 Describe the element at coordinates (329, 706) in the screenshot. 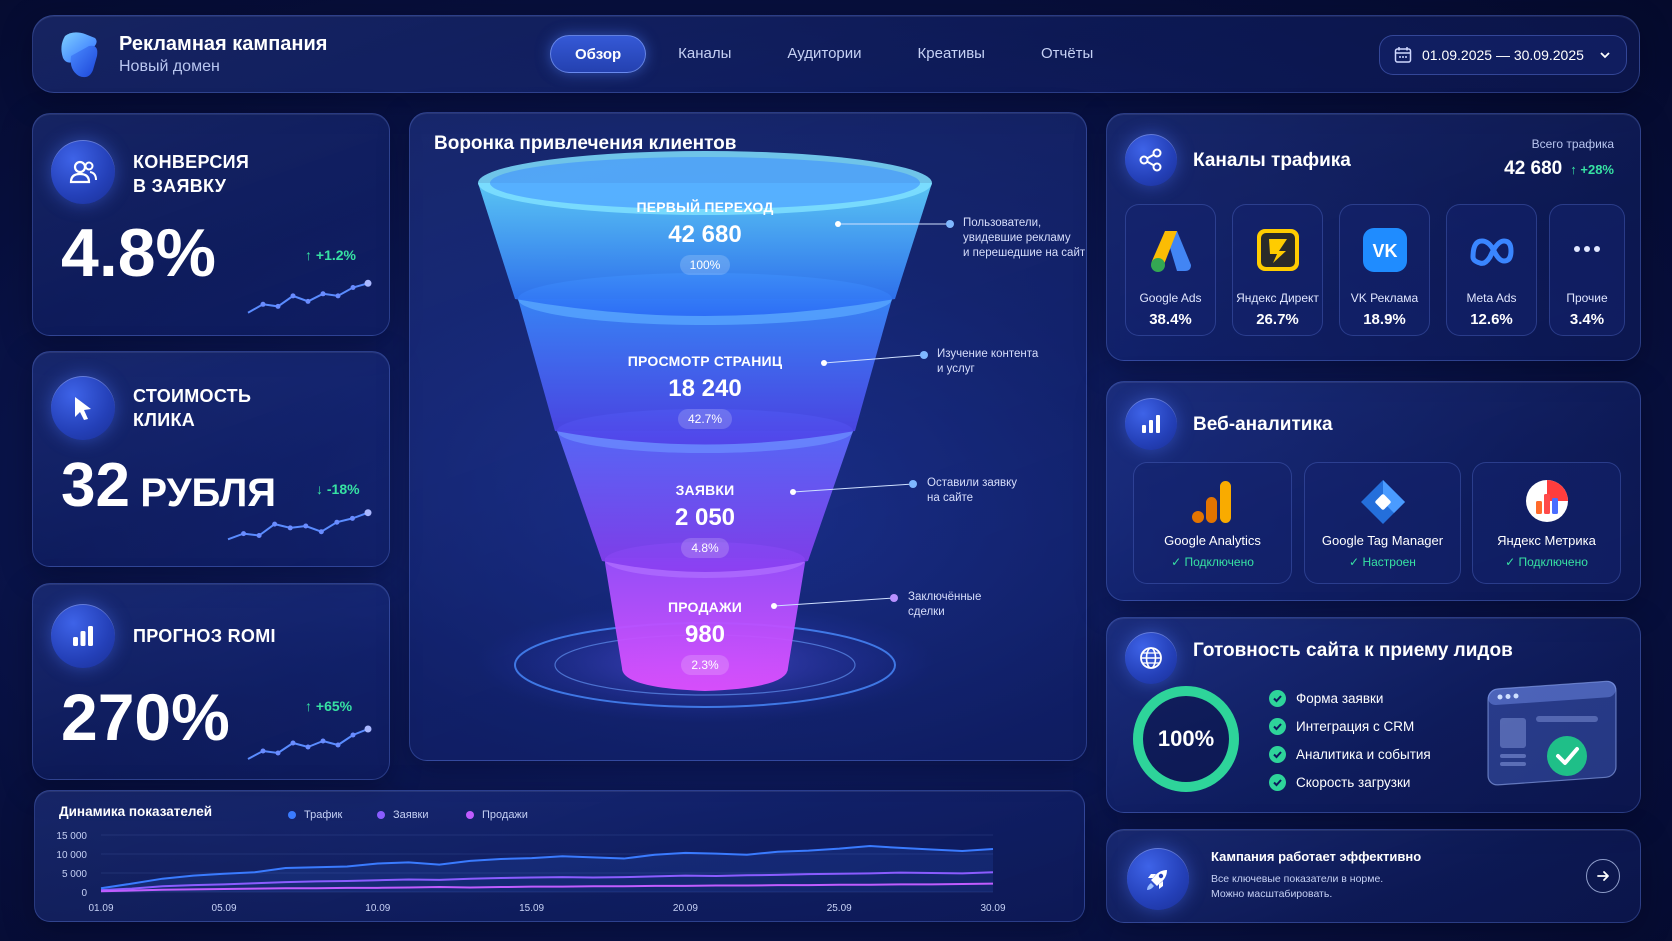

I see `kpi-delta: ↑ +65%` at that location.